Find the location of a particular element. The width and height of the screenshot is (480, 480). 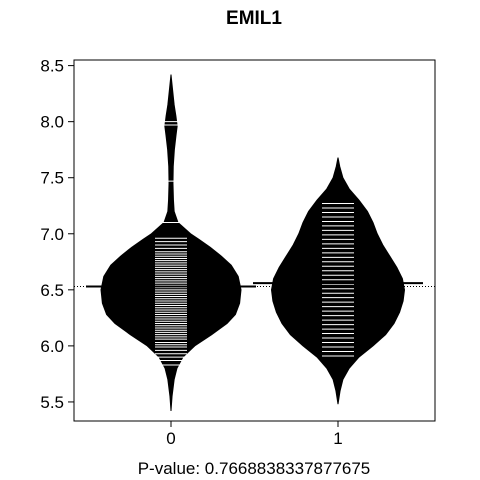

x-axis-label: P-value: 0.7668838337877675 is located at coordinates (254, 468).